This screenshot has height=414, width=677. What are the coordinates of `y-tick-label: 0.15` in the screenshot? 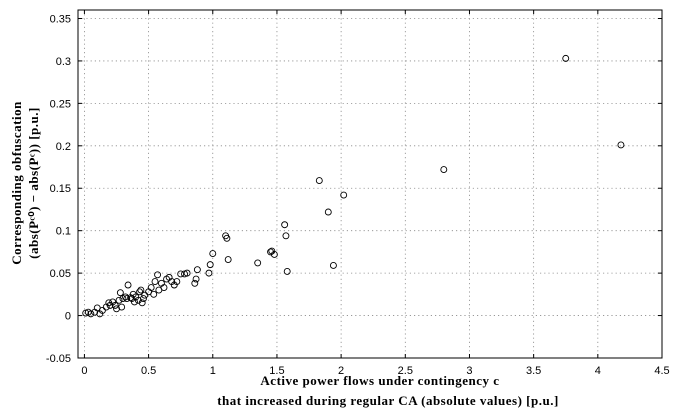 It's located at (60, 189).